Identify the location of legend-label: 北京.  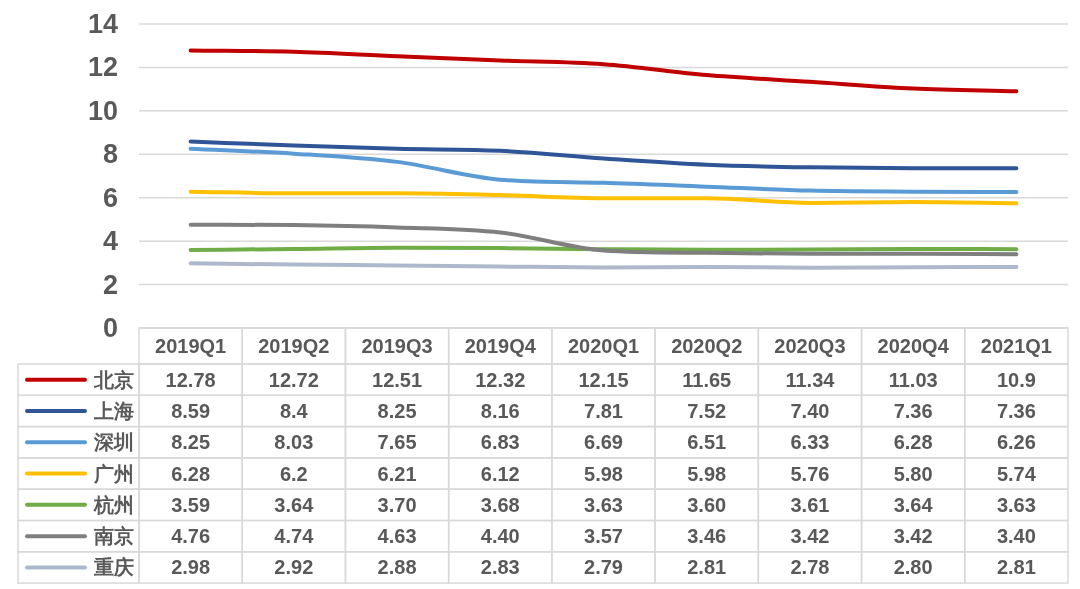
(113, 379).